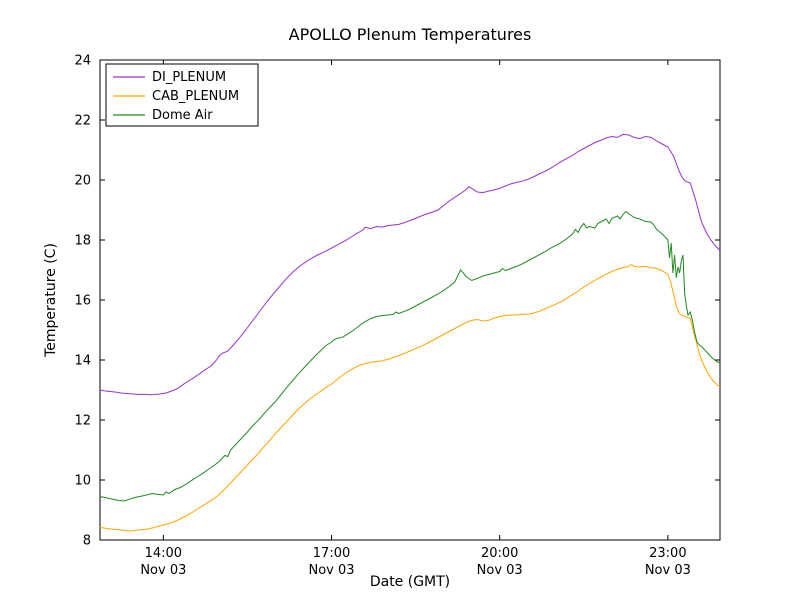  What do you see at coordinates (410, 582) in the screenshot?
I see `x-axis-label: Date (GMT)` at bounding box center [410, 582].